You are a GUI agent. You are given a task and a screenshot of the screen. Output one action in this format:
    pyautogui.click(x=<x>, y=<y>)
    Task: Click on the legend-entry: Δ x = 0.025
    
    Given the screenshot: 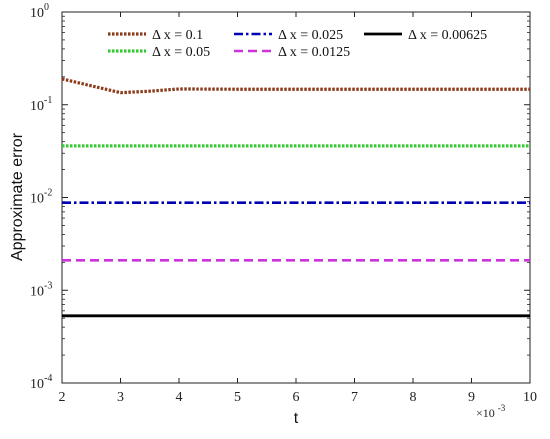 What is the action you would take?
    pyautogui.click(x=310, y=35)
    